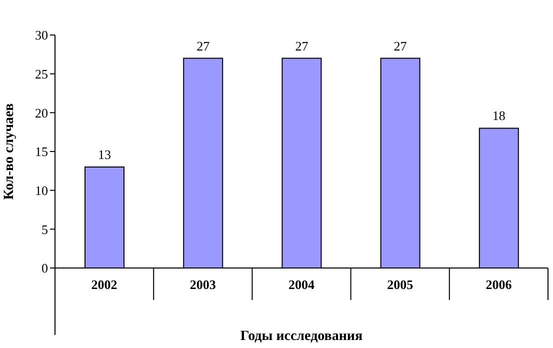 The width and height of the screenshot is (553, 348). Describe the element at coordinates (400, 284) in the screenshot. I see `x-tick-label: 2005` at that location.